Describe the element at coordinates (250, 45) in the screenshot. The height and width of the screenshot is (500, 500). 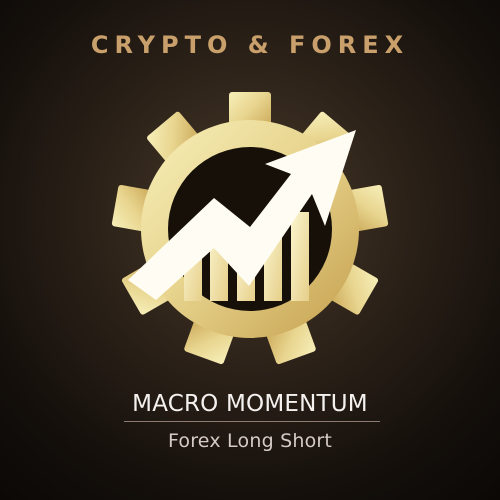
I see `top-title: CRYPTO & FOREX` at that location.